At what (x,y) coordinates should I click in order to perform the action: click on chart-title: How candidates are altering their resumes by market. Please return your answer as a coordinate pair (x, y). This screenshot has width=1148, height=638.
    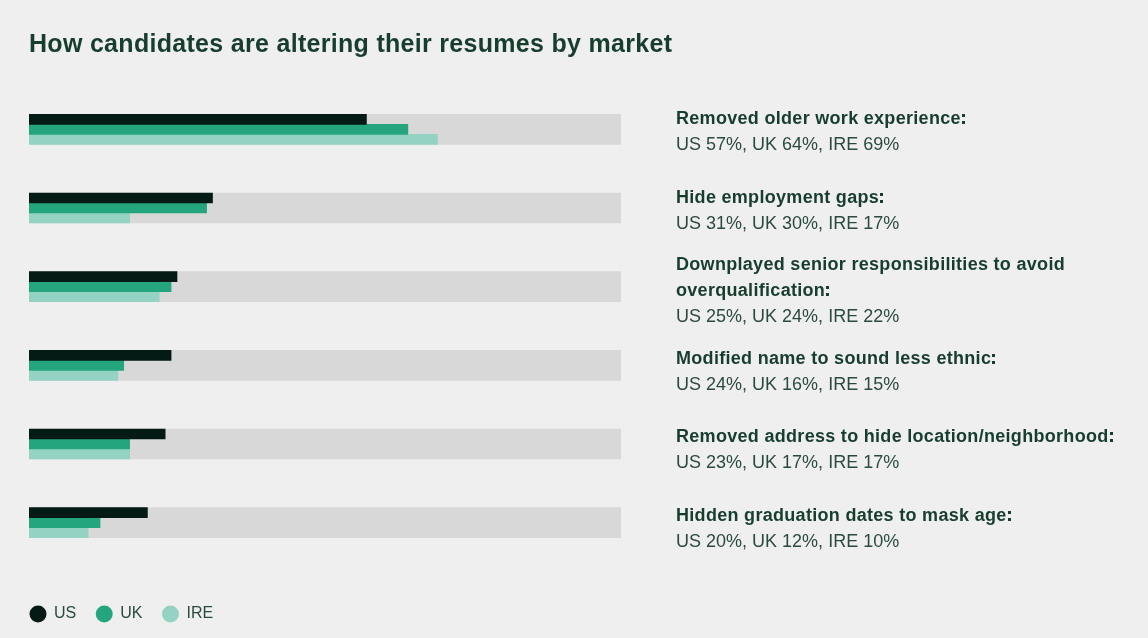
    Looking at the image, I should click on (351, 43).